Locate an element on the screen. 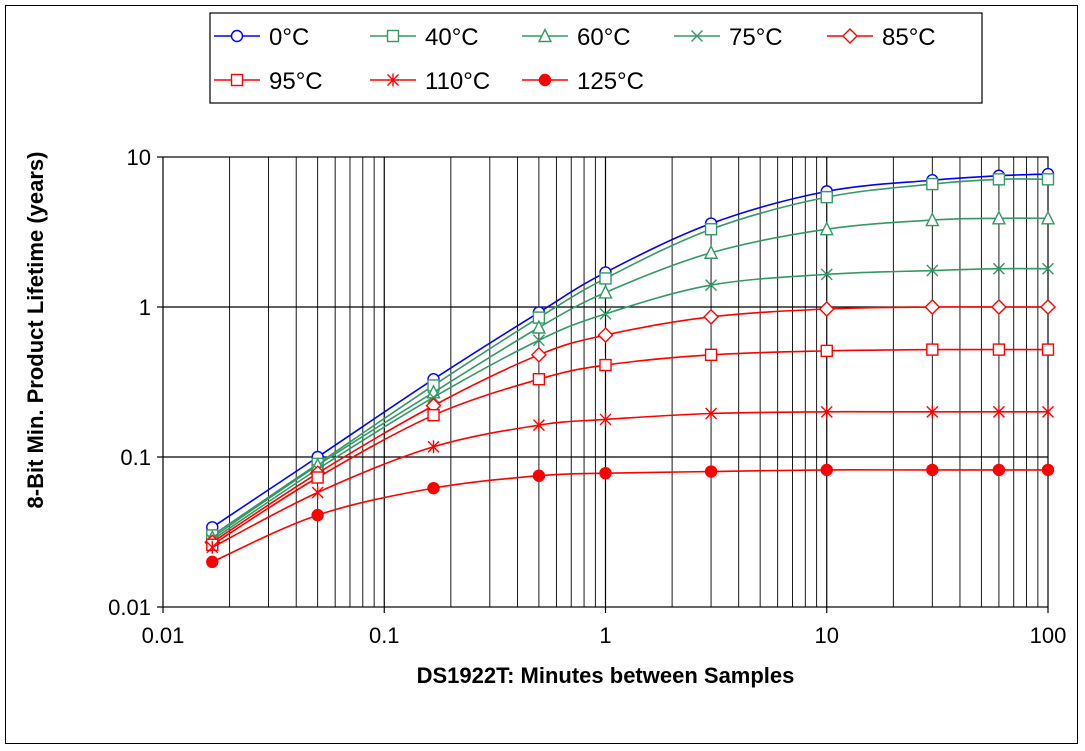 The width and height of the screenshot is (1085, 751). legend-label: 85°C is located at coordinates (909, 37).